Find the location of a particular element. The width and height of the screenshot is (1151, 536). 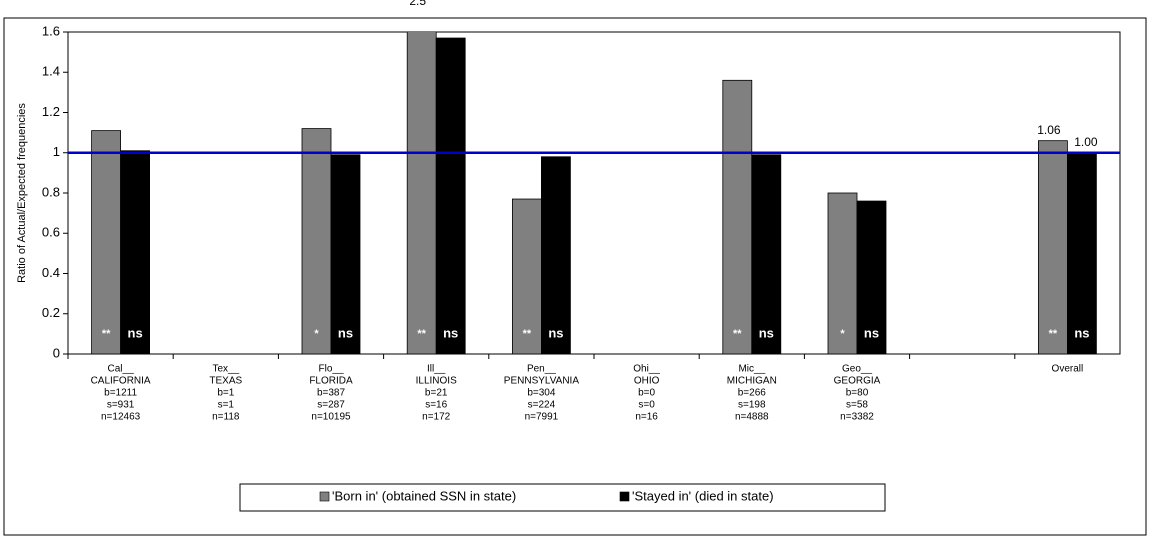

x-tick-label: Cal__ is located at coordinates (121, 369).